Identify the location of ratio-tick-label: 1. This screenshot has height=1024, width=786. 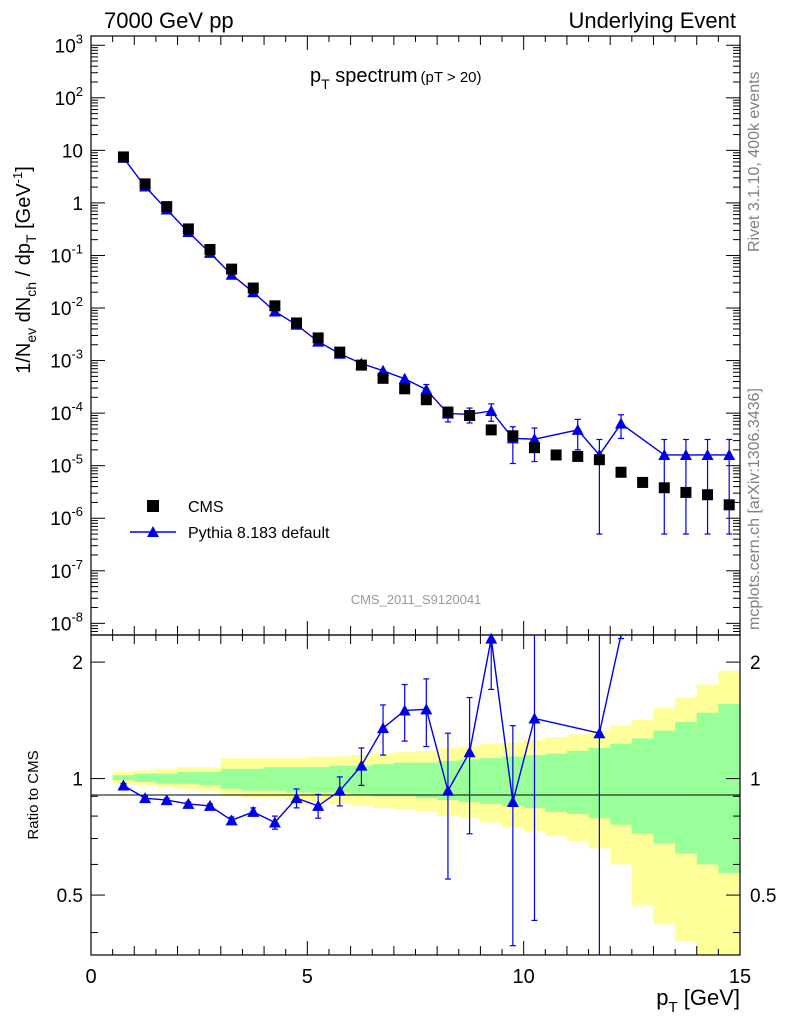
(77, 780).